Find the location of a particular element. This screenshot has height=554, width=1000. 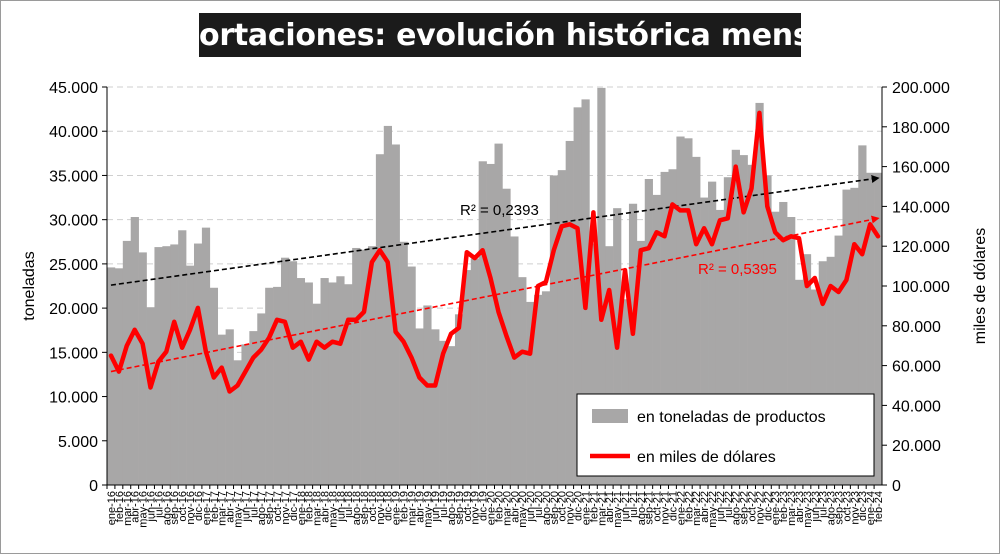

y-right-tick-label: 20.000 is located at coordinates (916, 446).